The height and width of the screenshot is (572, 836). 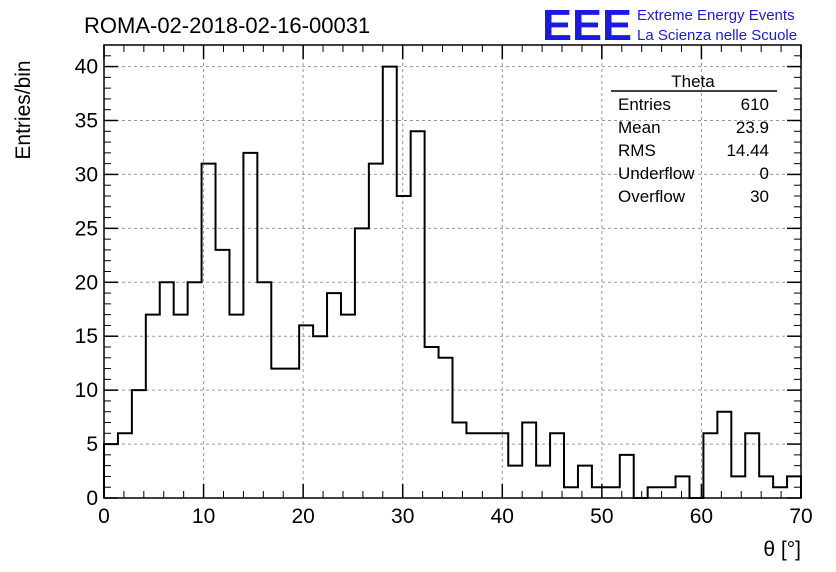 What do you see at coordinates (800, 516) in the screenshot?
I see `x-tick-label: 70` at bounding box center [800, 516].